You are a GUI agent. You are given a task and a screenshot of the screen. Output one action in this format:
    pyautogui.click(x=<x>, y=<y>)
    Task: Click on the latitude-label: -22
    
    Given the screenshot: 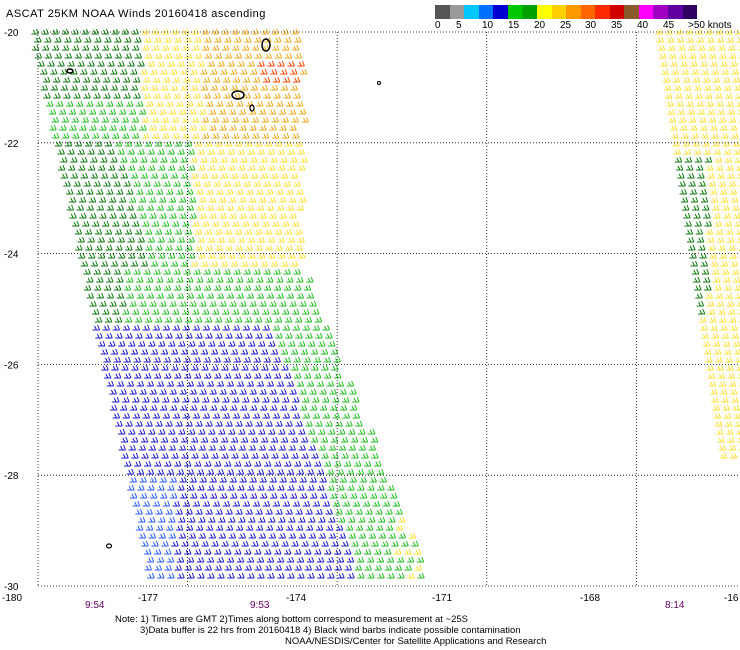 What is the action you would take?
    pyautogui.click(x=11, y=144)
    